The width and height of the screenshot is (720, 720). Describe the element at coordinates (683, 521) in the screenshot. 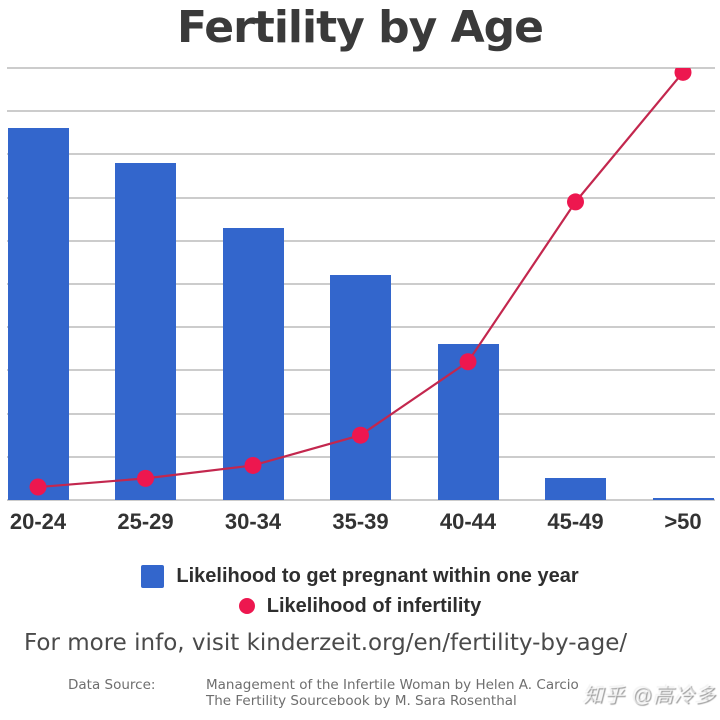

I see `x-axis-label->50: >50` at that location.